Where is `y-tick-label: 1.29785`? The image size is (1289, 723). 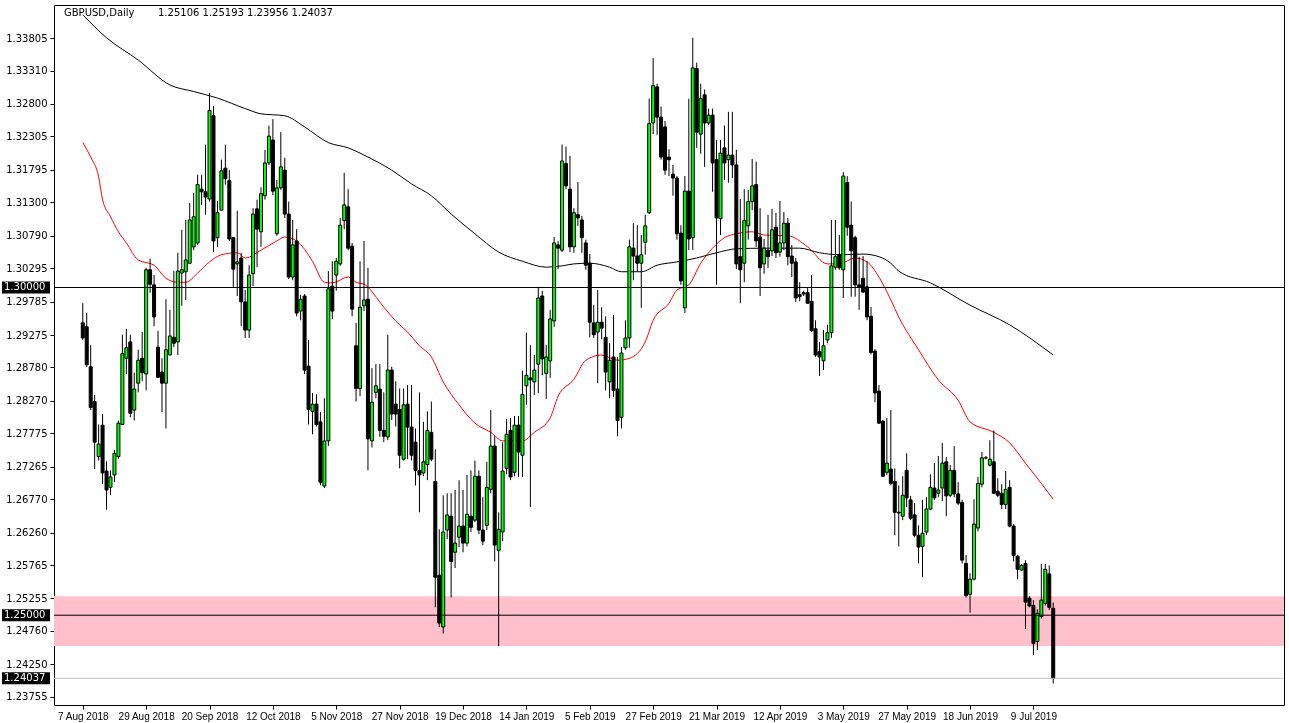
y-tick-label: 1.29785 is located at coordinates (27, 302).